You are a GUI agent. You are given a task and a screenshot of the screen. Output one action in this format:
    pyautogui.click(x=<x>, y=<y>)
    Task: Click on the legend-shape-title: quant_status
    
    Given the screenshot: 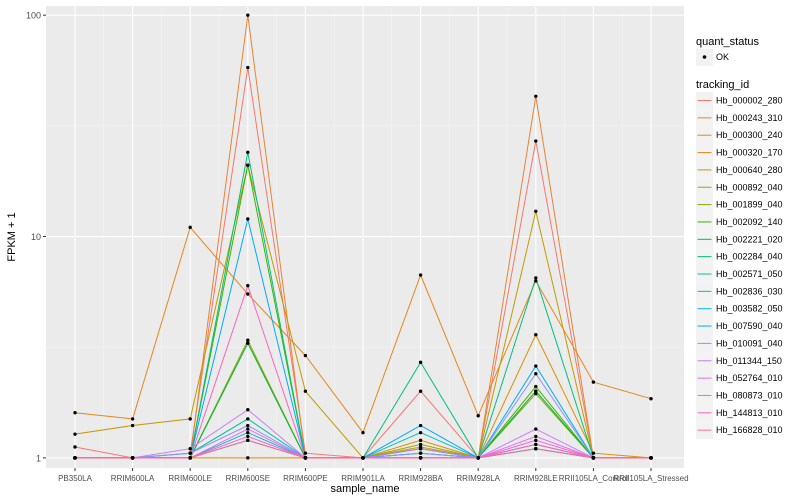 What is the action you would take?
    pyautogui.click(x=727, y=42)
    